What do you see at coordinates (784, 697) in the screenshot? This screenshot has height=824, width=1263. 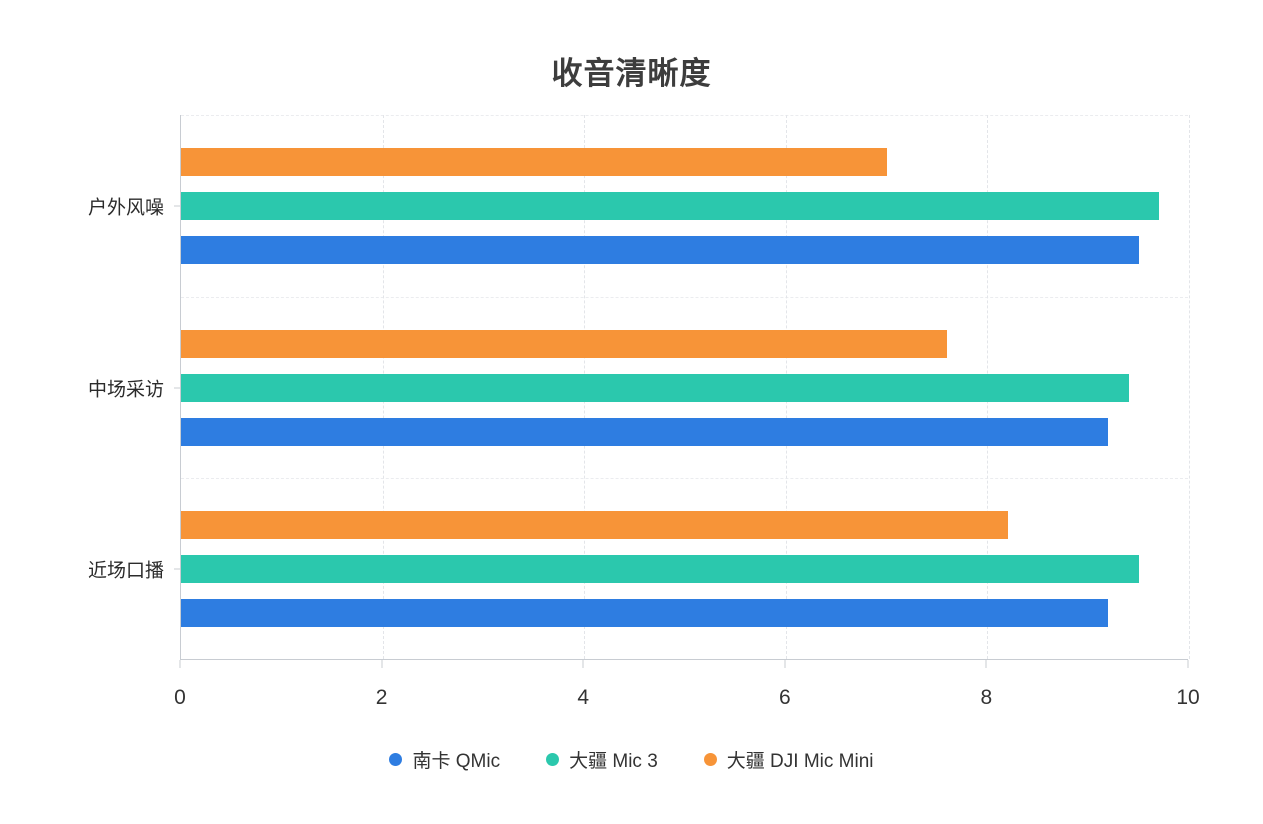 I see `x-axis-tick-label: 6` at bounding box center [784, 697].